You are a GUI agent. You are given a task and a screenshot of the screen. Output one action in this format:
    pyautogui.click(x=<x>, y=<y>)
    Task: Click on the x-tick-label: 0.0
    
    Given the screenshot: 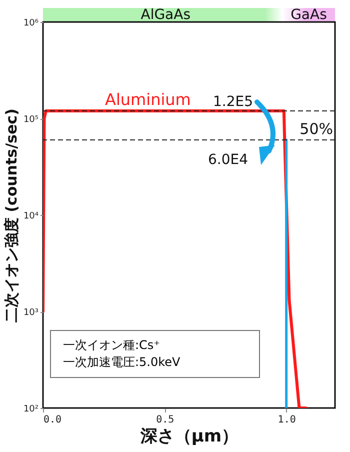 What is the action you would take?
    pyautogui.click(x=53, y=420)
    